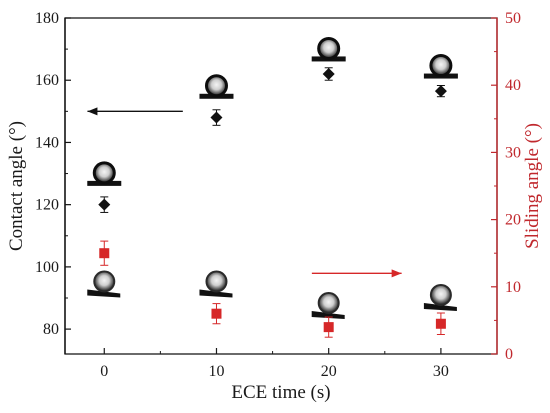 The height and width of the screenshot is (413, 550). I want to click on left-axis-tick-label: 80, so click(51, 329).